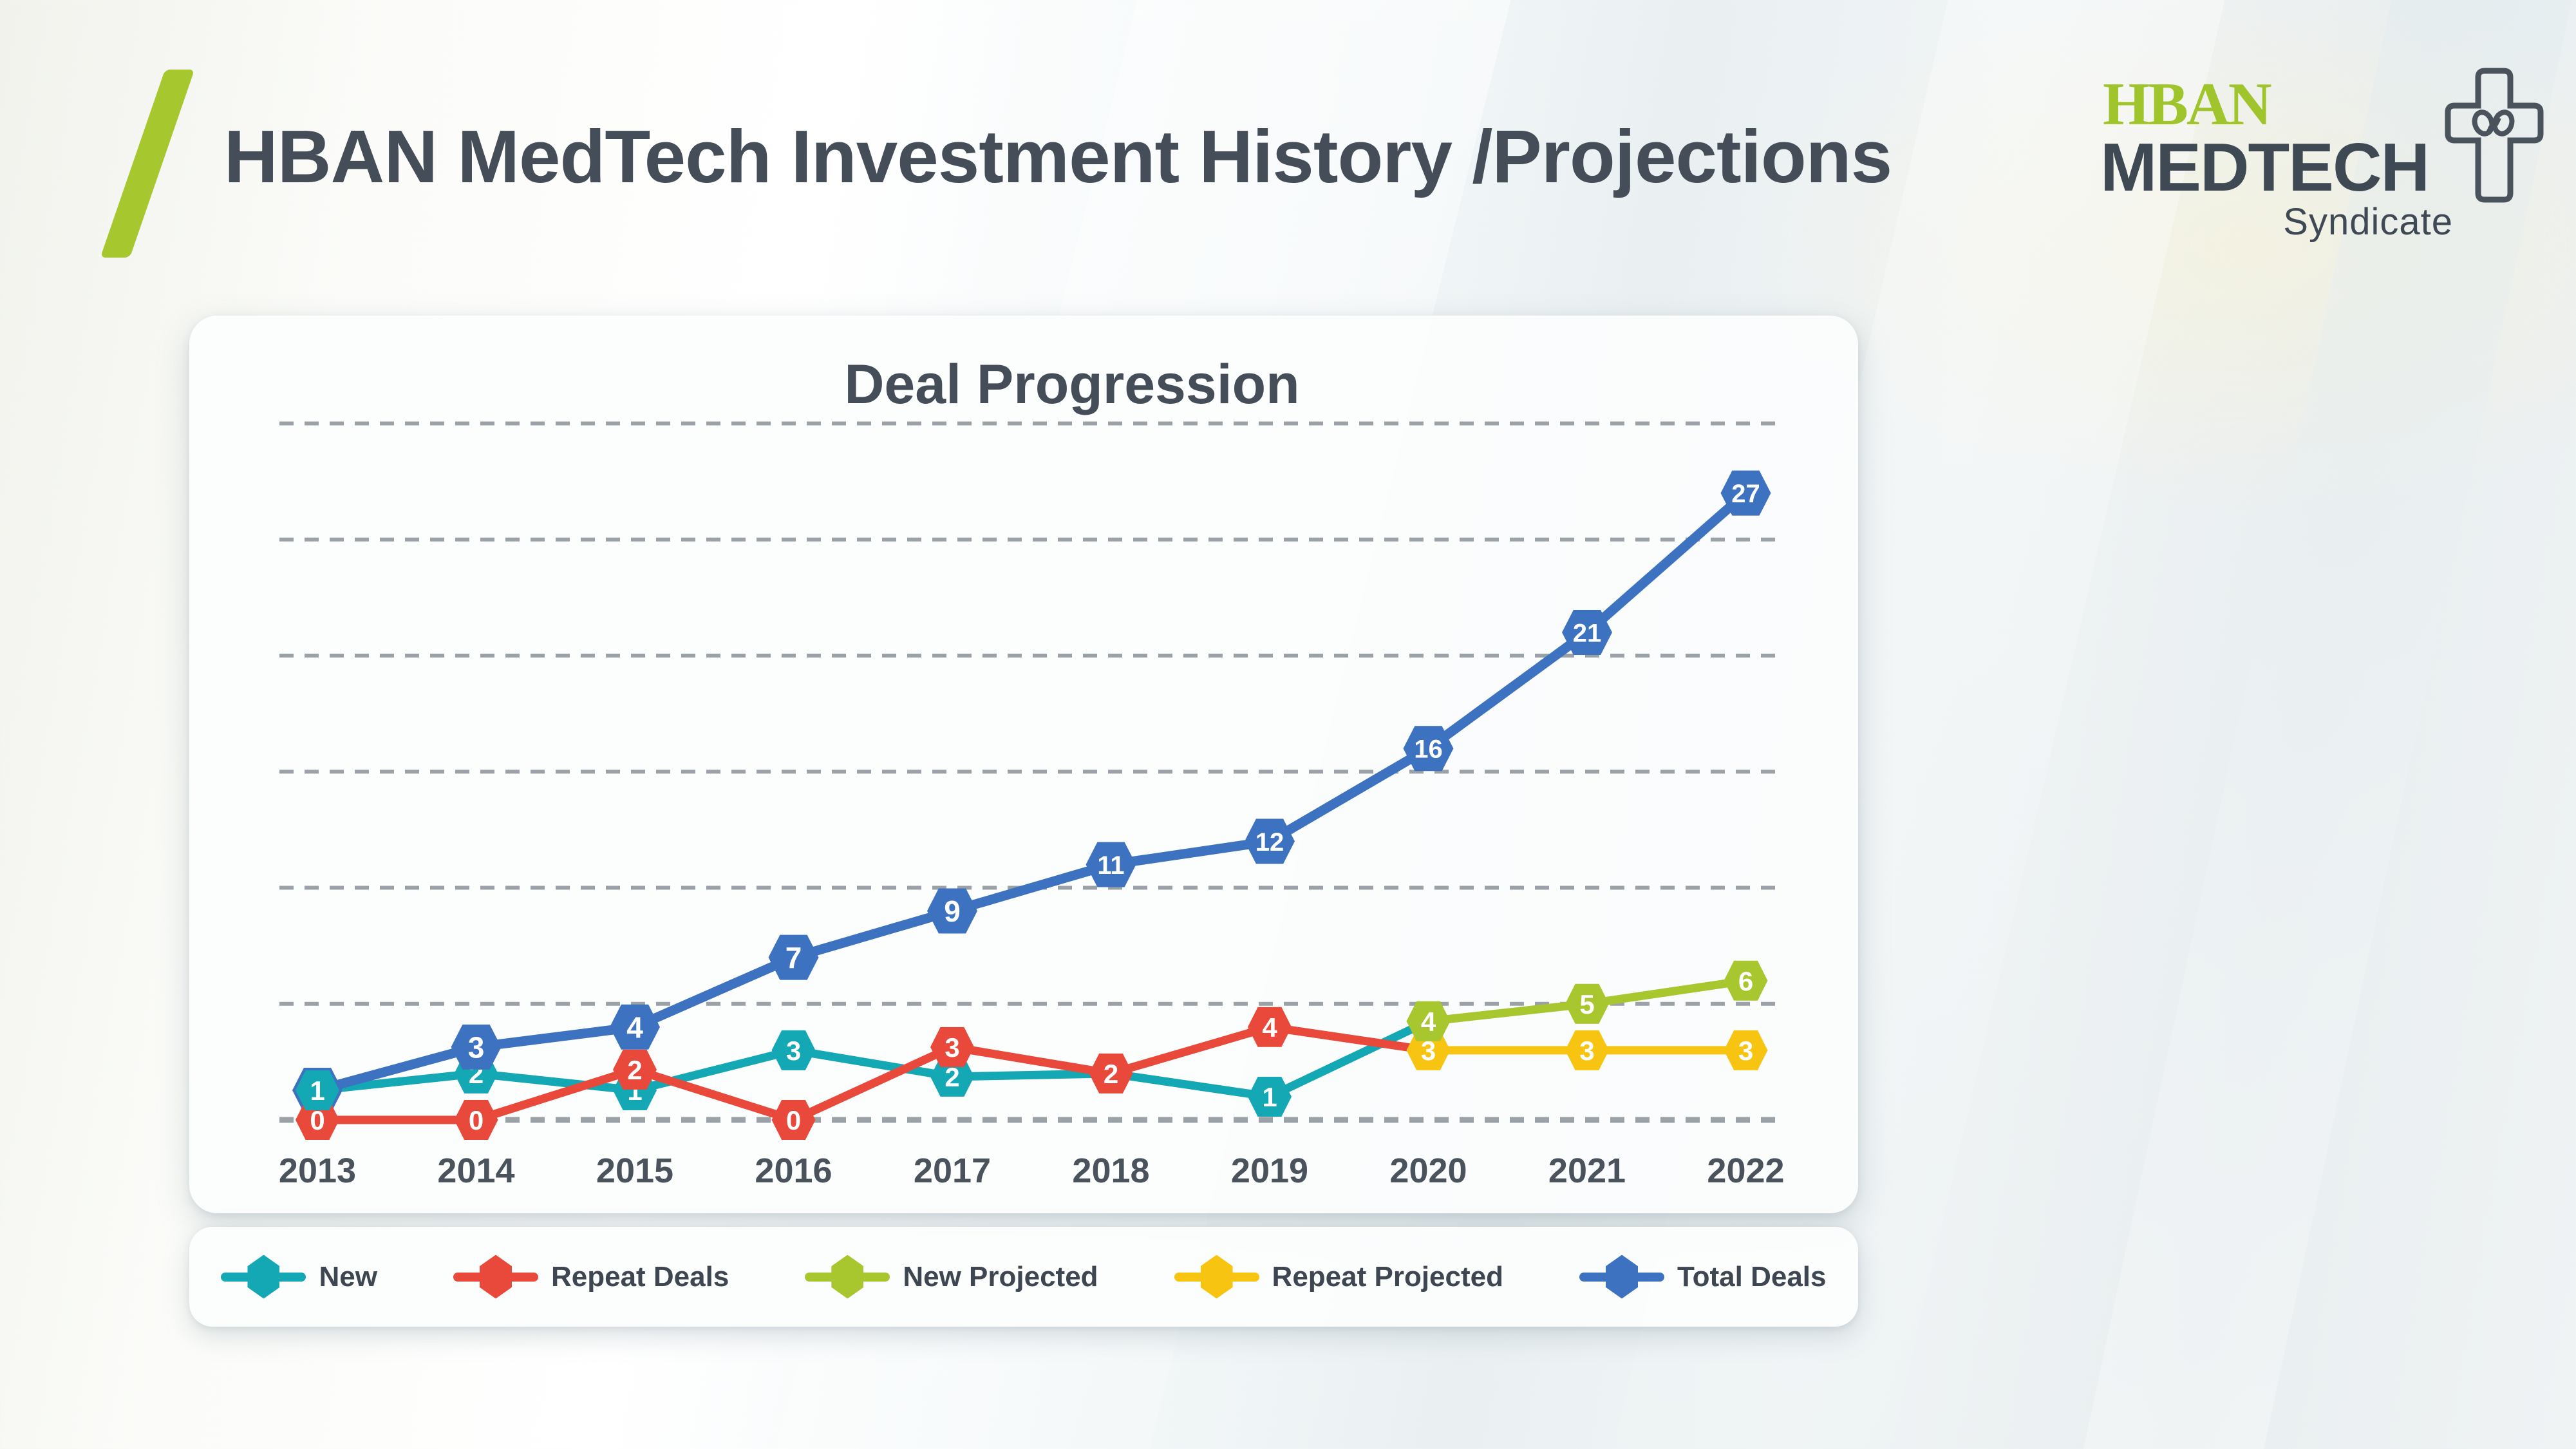 This screenshot has width=2576, height=1449. Describe the element at coordinates (348, 1276) in the screenshot. I see `legend-label: New` at that location.